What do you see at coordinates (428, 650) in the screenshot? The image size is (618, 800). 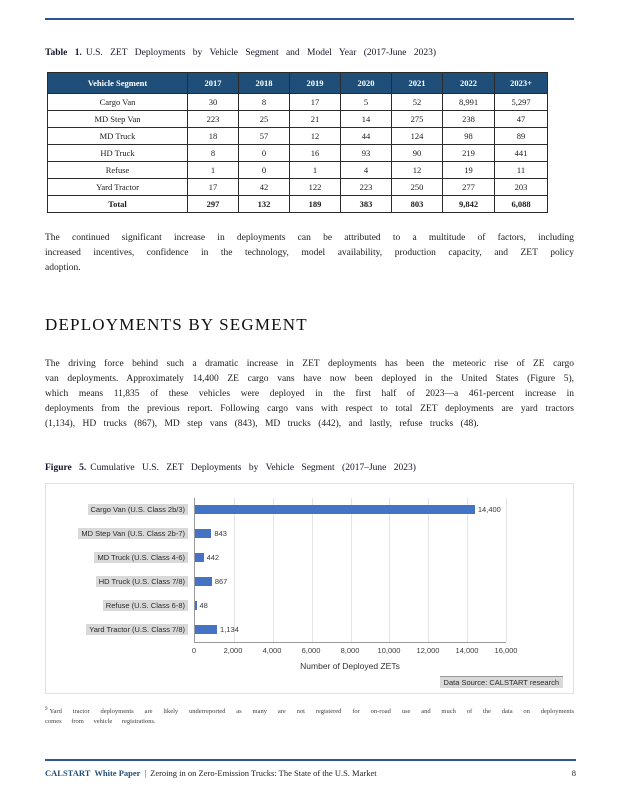 I see `x-axis-tick: 12,000` at bounding box center [428, 650].